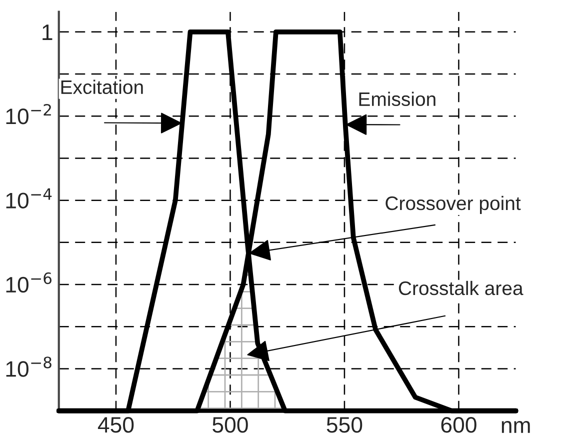  Describe the element at coordinates (29, 282) in the screenshot. I see `y-tick-label: 10$^{−6}$` at that location.